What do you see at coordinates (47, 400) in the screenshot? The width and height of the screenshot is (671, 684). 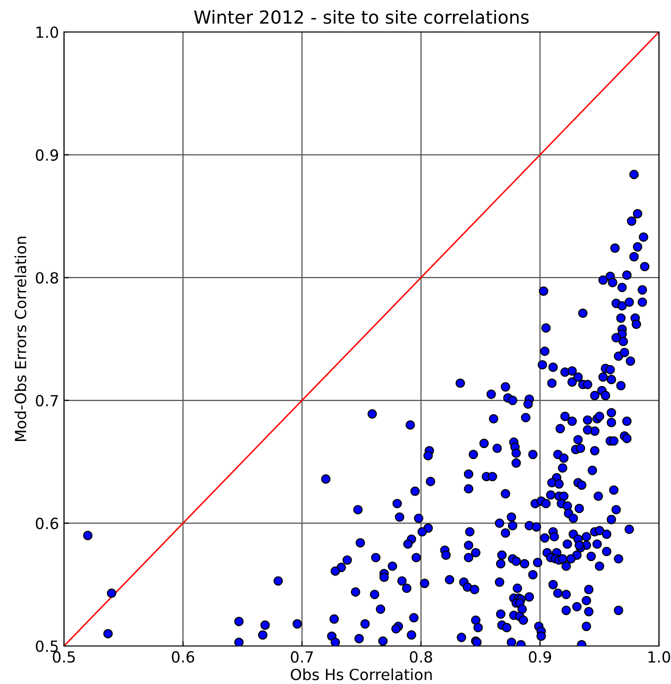 I see `y-tick-label: 0.7` at bounding box center [47, 400].